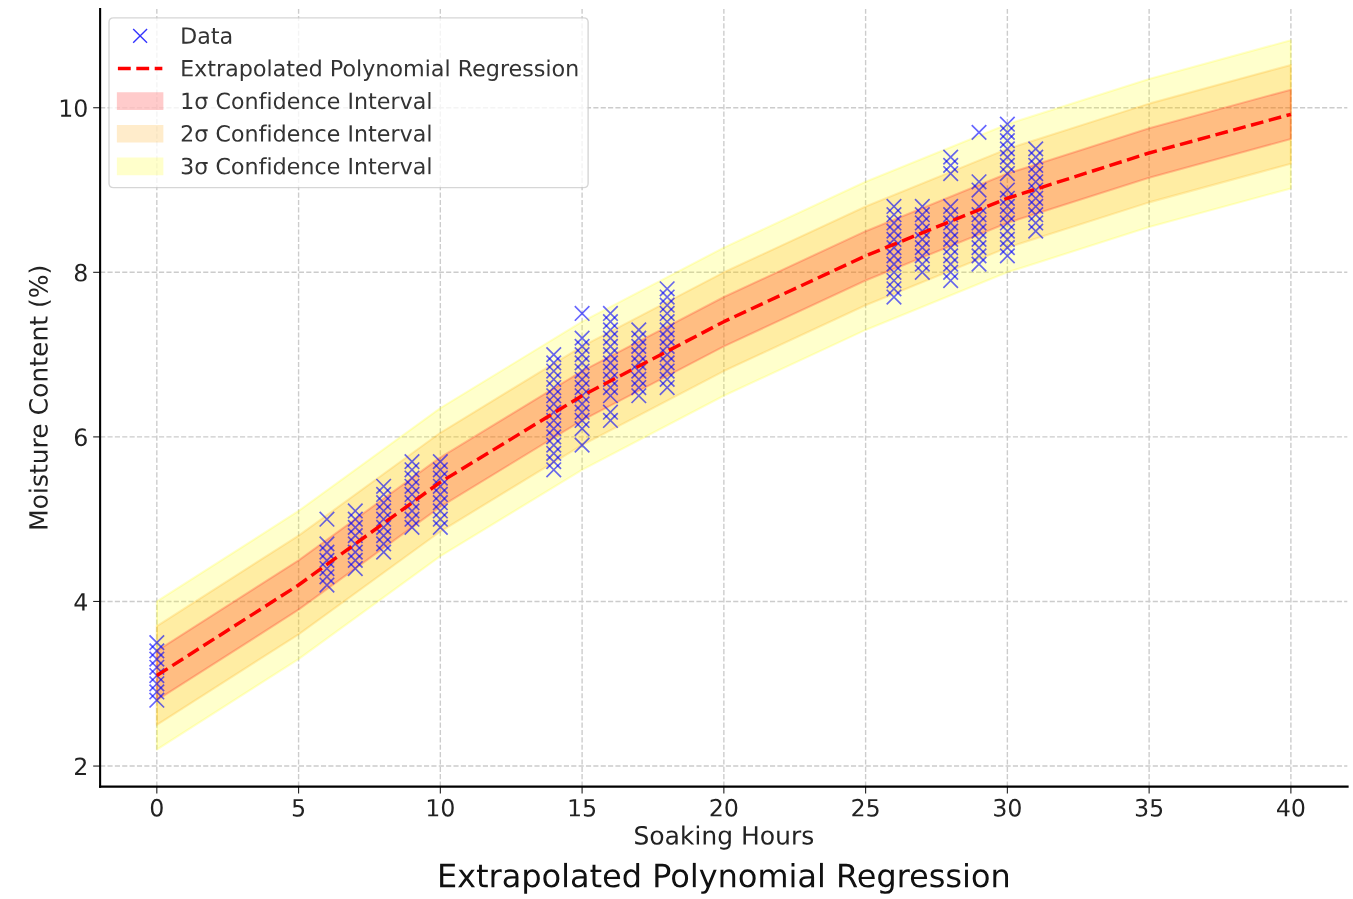 This screenshot has height=899, width=1353. Describe the element at coordinates (80, 437) in the screenshot. I see `y-tick-label: 6` at that location.